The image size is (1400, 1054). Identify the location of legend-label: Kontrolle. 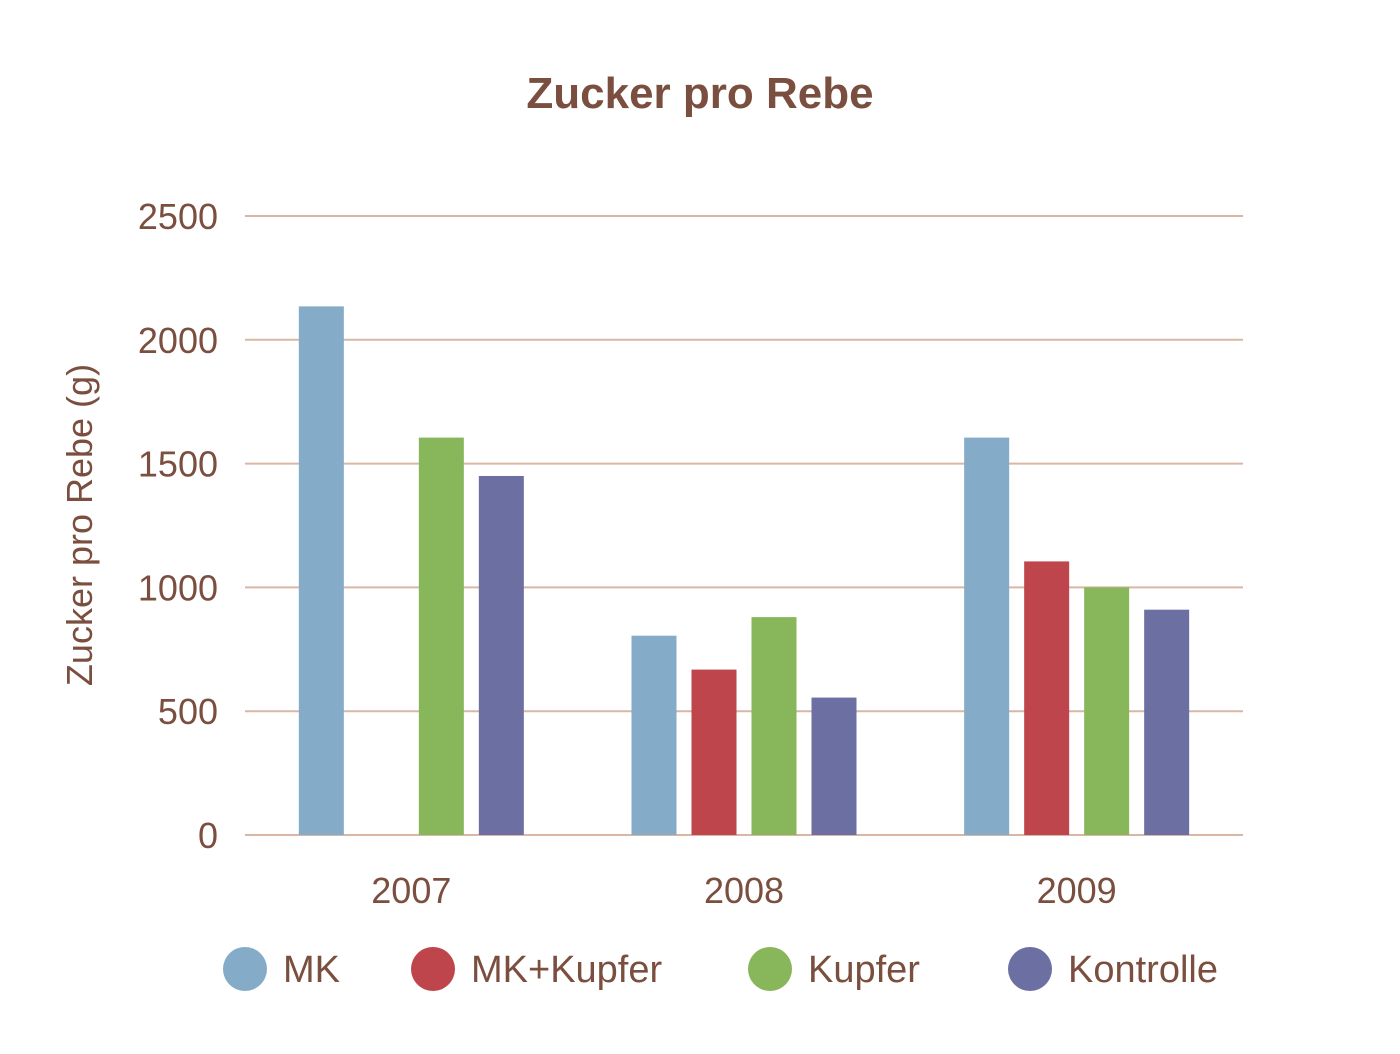
(1143, 970).